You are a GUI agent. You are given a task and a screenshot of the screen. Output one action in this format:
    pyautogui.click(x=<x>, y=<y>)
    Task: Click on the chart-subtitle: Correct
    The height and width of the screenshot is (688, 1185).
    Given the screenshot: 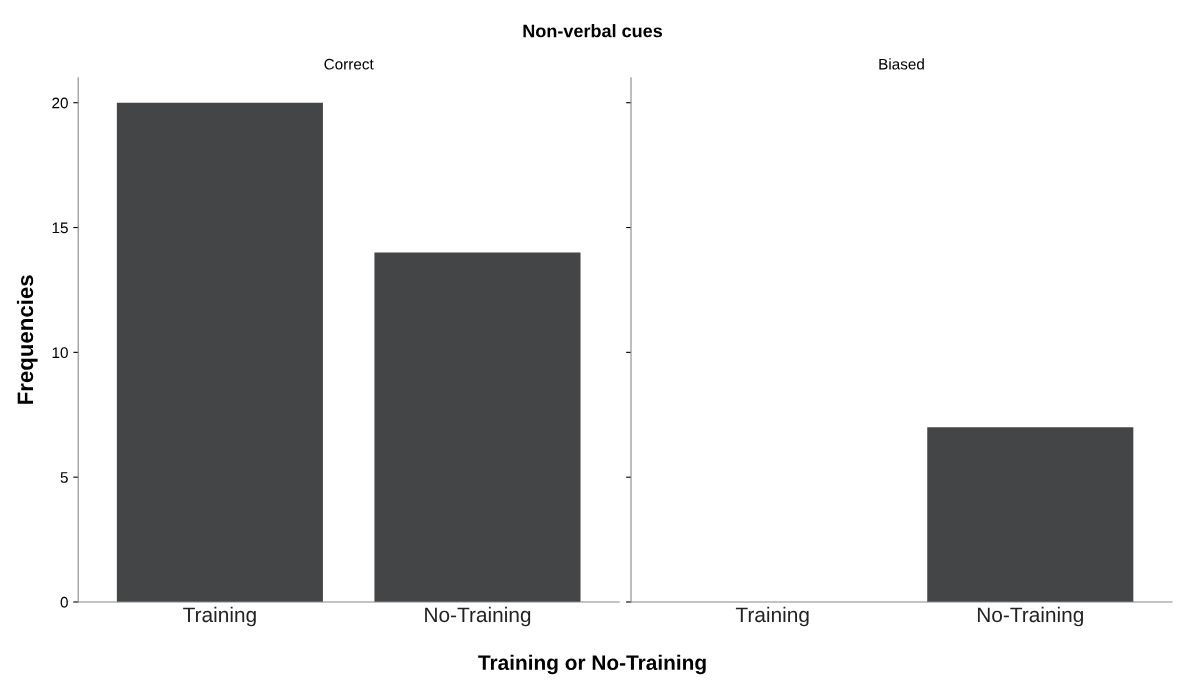 What is the action you would take?
    pyautogui.click(x=349, y=64)
    